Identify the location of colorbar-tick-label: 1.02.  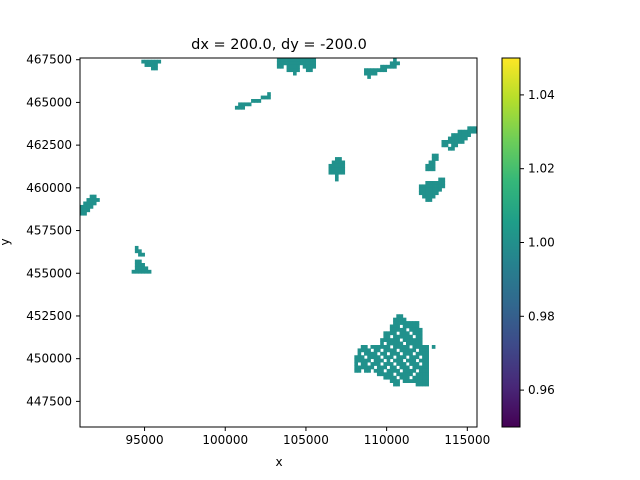
(541, 169).